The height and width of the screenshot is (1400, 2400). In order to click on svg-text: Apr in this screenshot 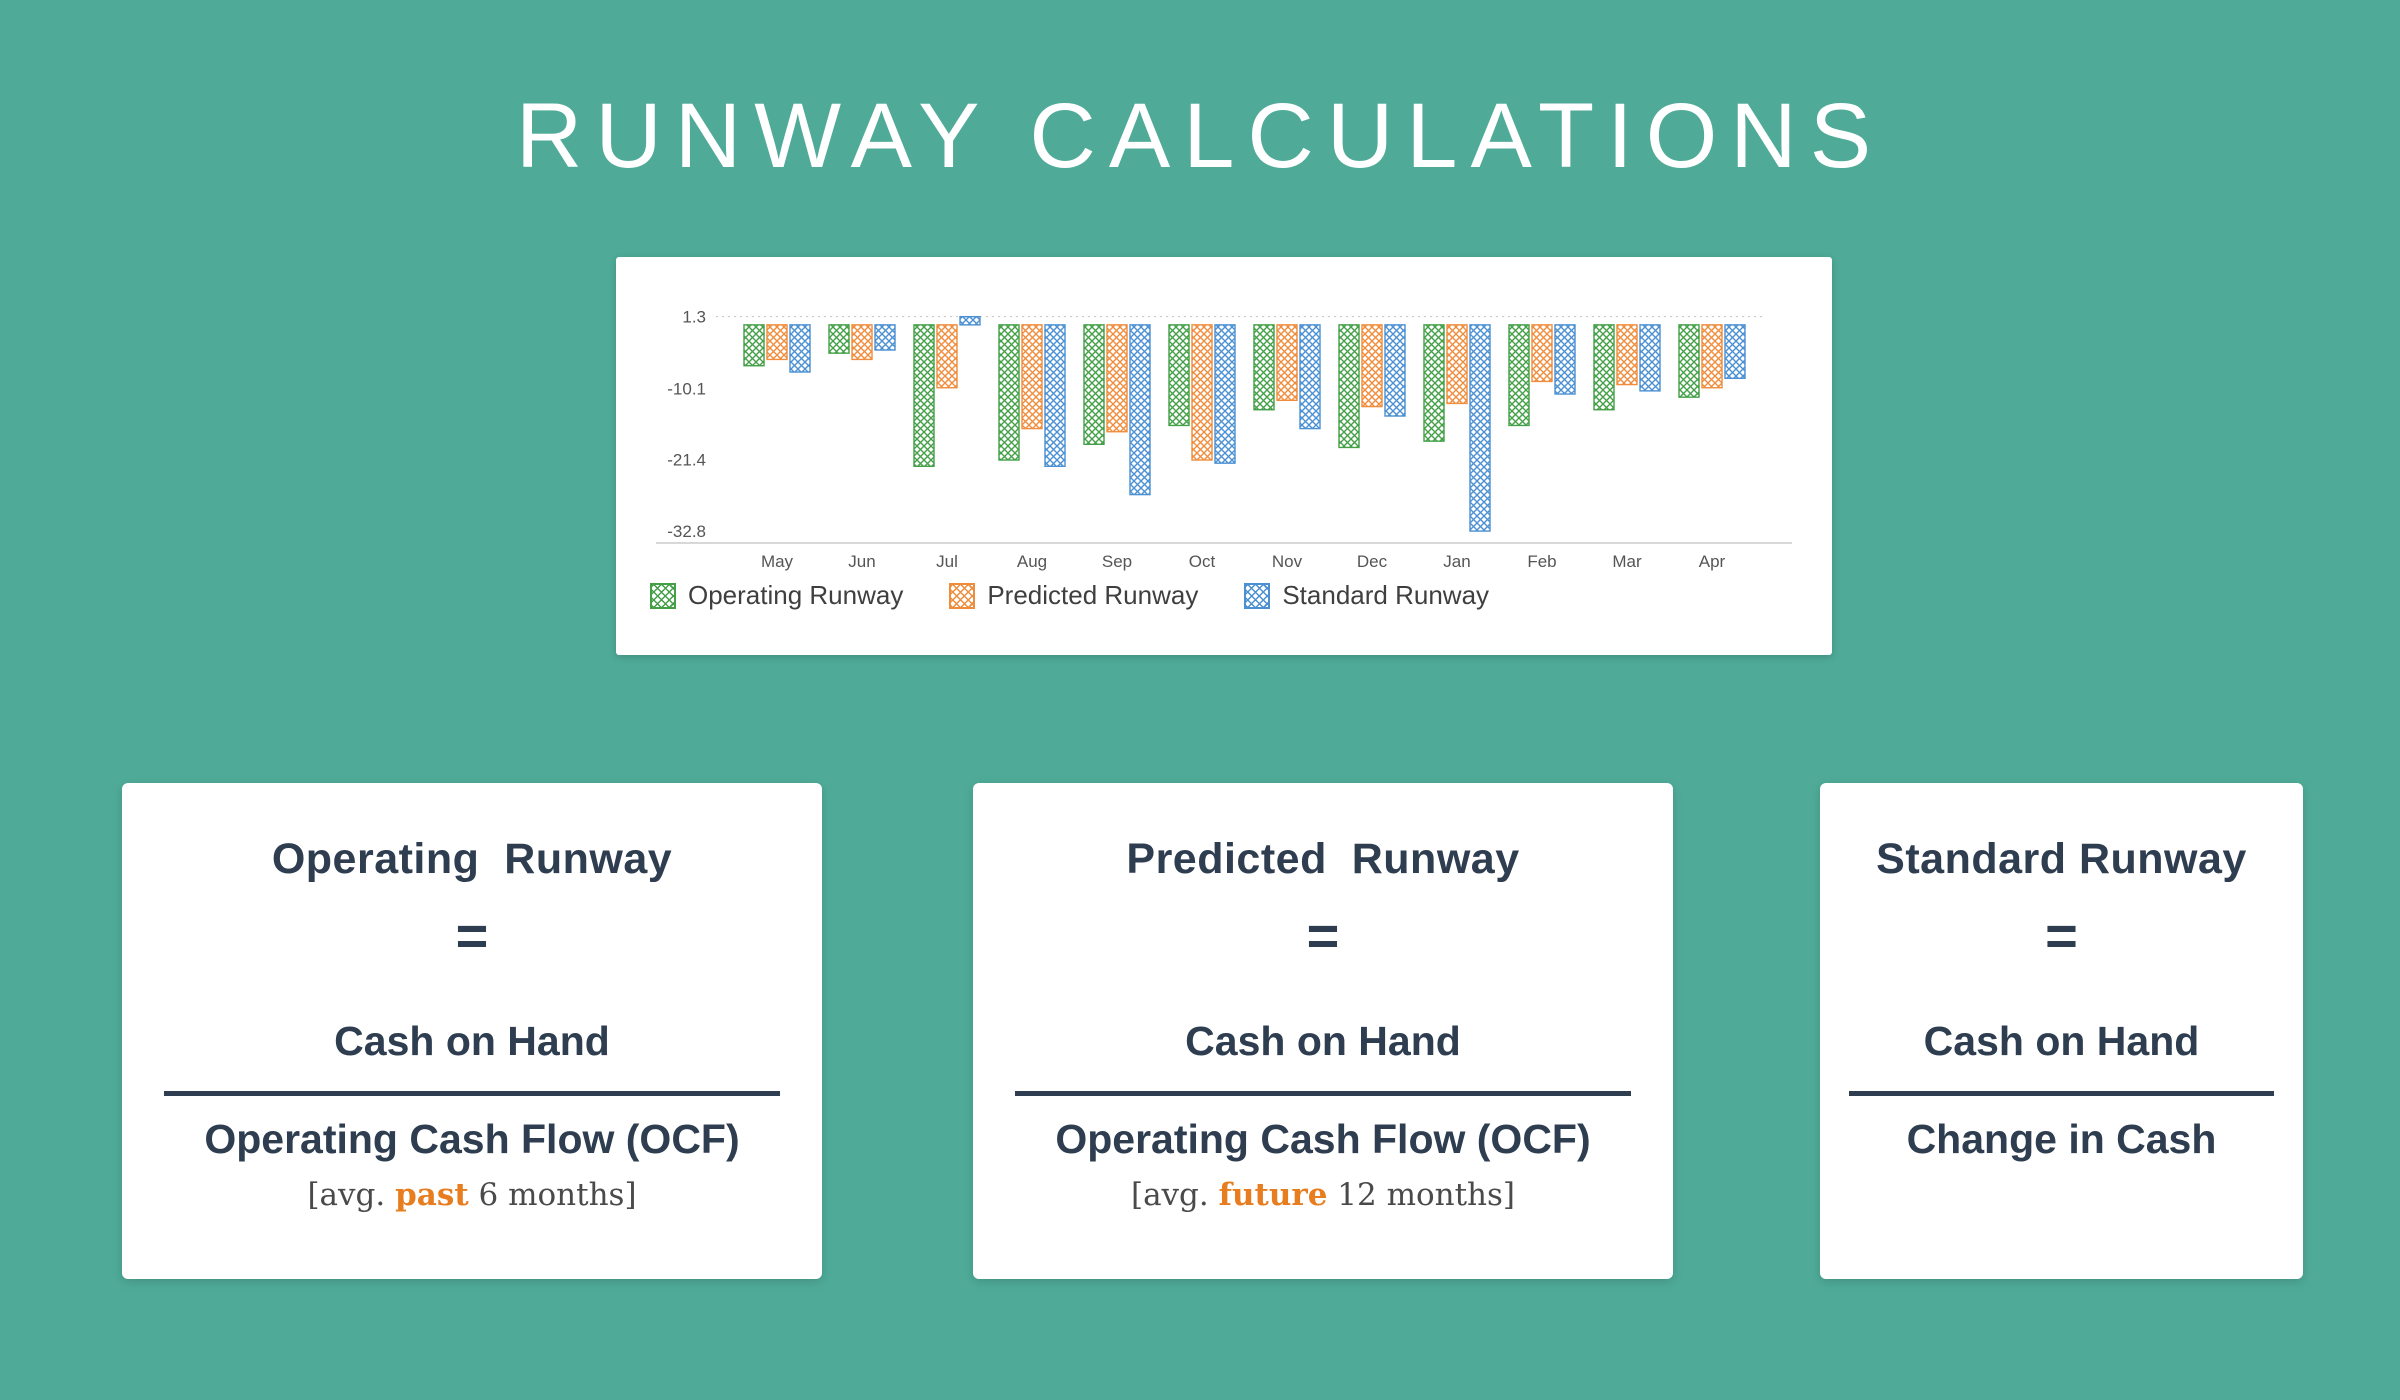, I will do `click(1712, 561)`.